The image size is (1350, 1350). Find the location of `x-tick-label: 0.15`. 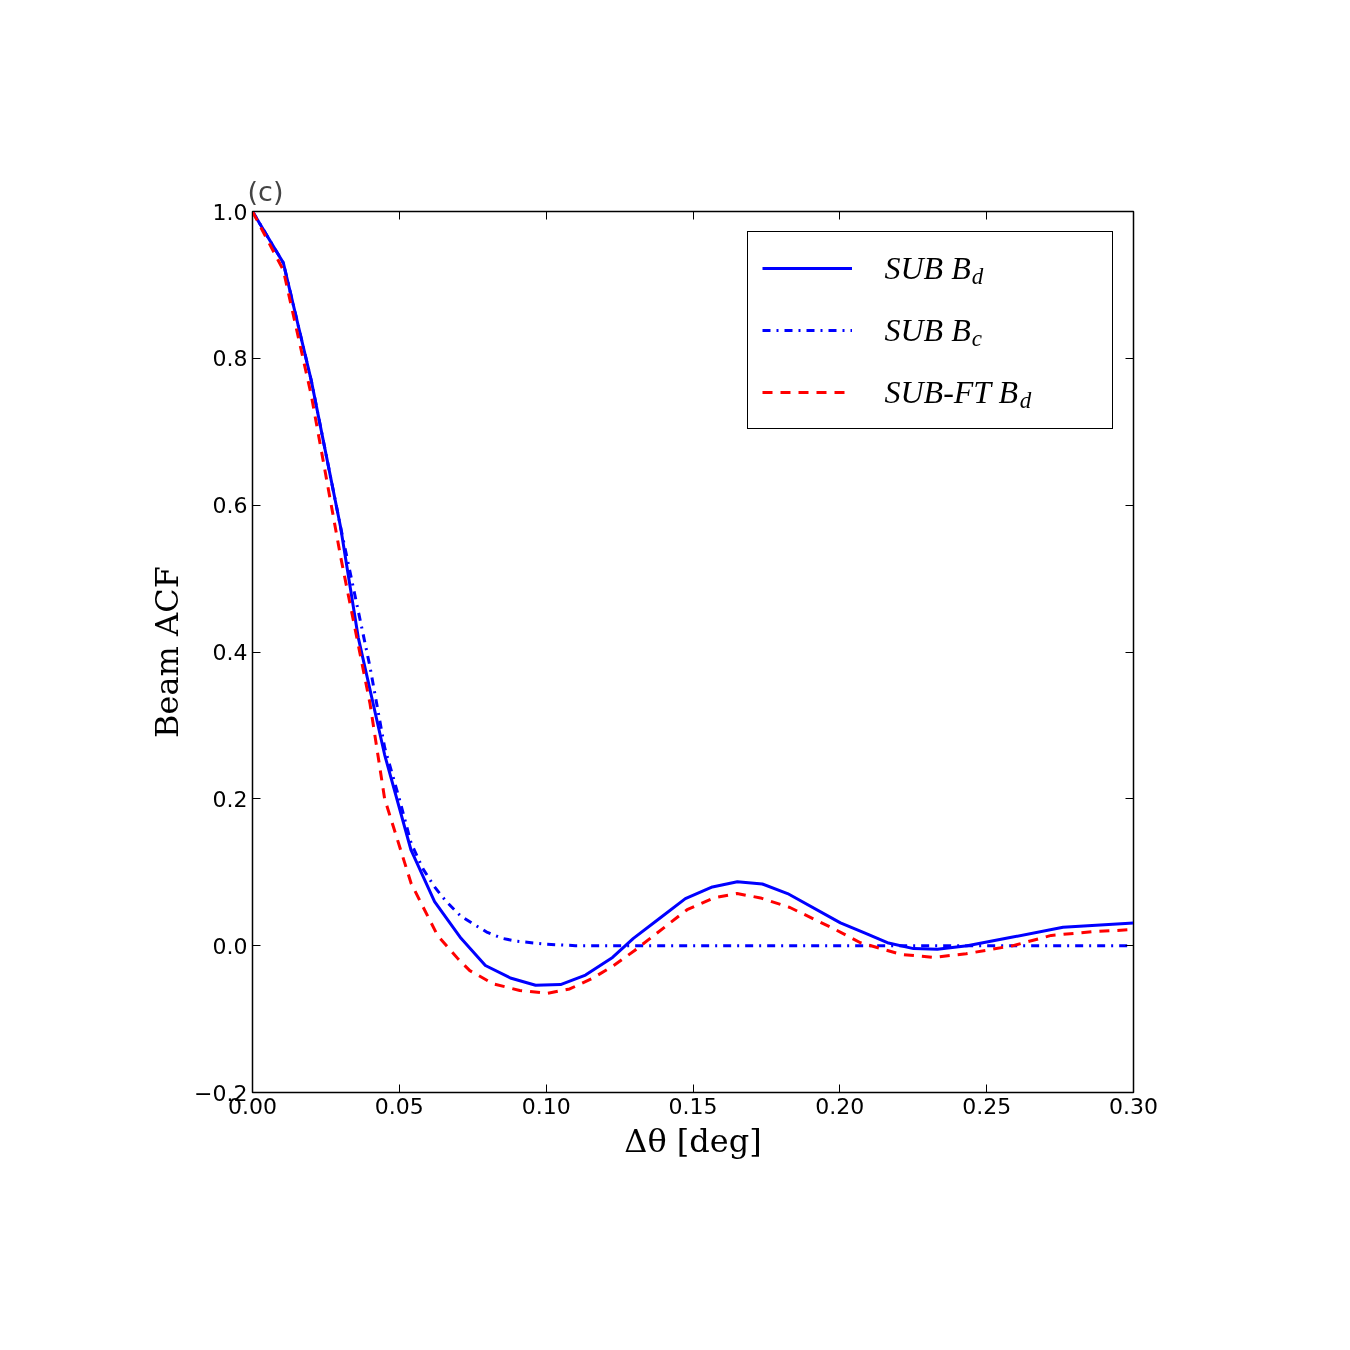

x-tick-label: 0.15 is located at coordinates (693, 1106).